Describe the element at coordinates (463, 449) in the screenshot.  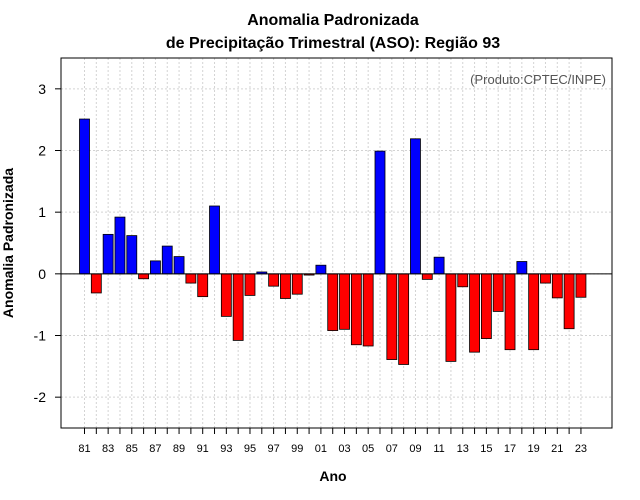
I see `x-tick-label: 13` at that location.